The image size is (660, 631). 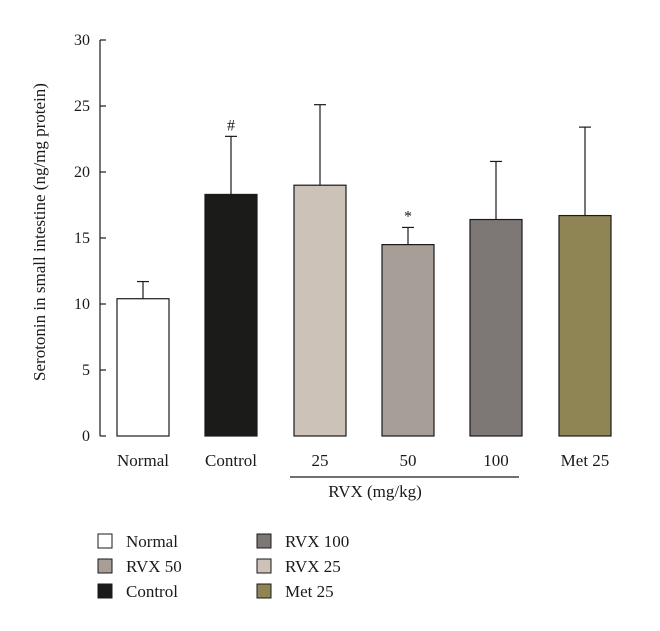 What do you see at coordinates (231, 125) in the screenshot?
I see `significance-mark: #` at bounding box center [231, 125].